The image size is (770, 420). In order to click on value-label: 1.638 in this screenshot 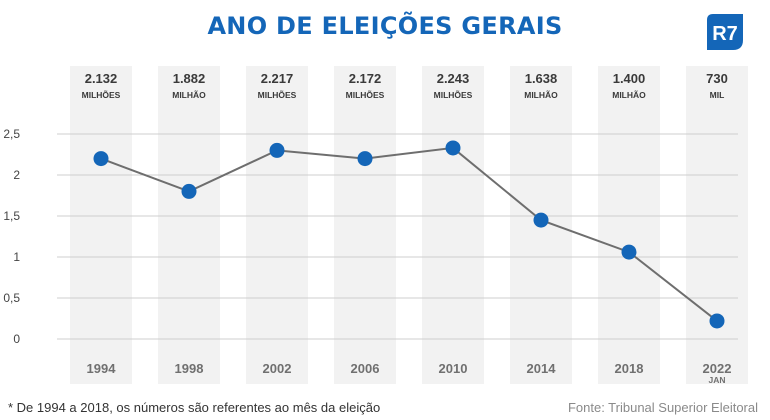, I will do `click(541, 78)`.